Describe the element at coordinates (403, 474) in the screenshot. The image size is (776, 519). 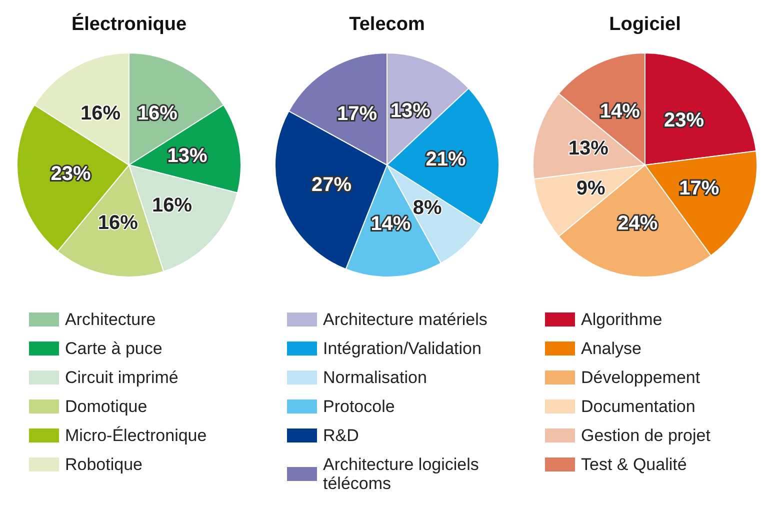
I see `legend-label: Architecture logiciels télécoms` at that location.